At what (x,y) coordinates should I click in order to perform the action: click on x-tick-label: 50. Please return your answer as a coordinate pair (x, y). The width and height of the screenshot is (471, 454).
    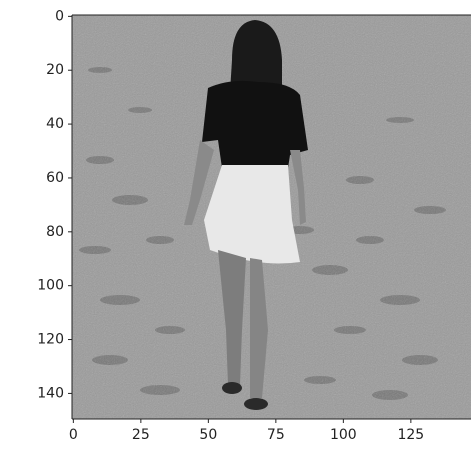
    Looking at the image, I should click on (208, 435).